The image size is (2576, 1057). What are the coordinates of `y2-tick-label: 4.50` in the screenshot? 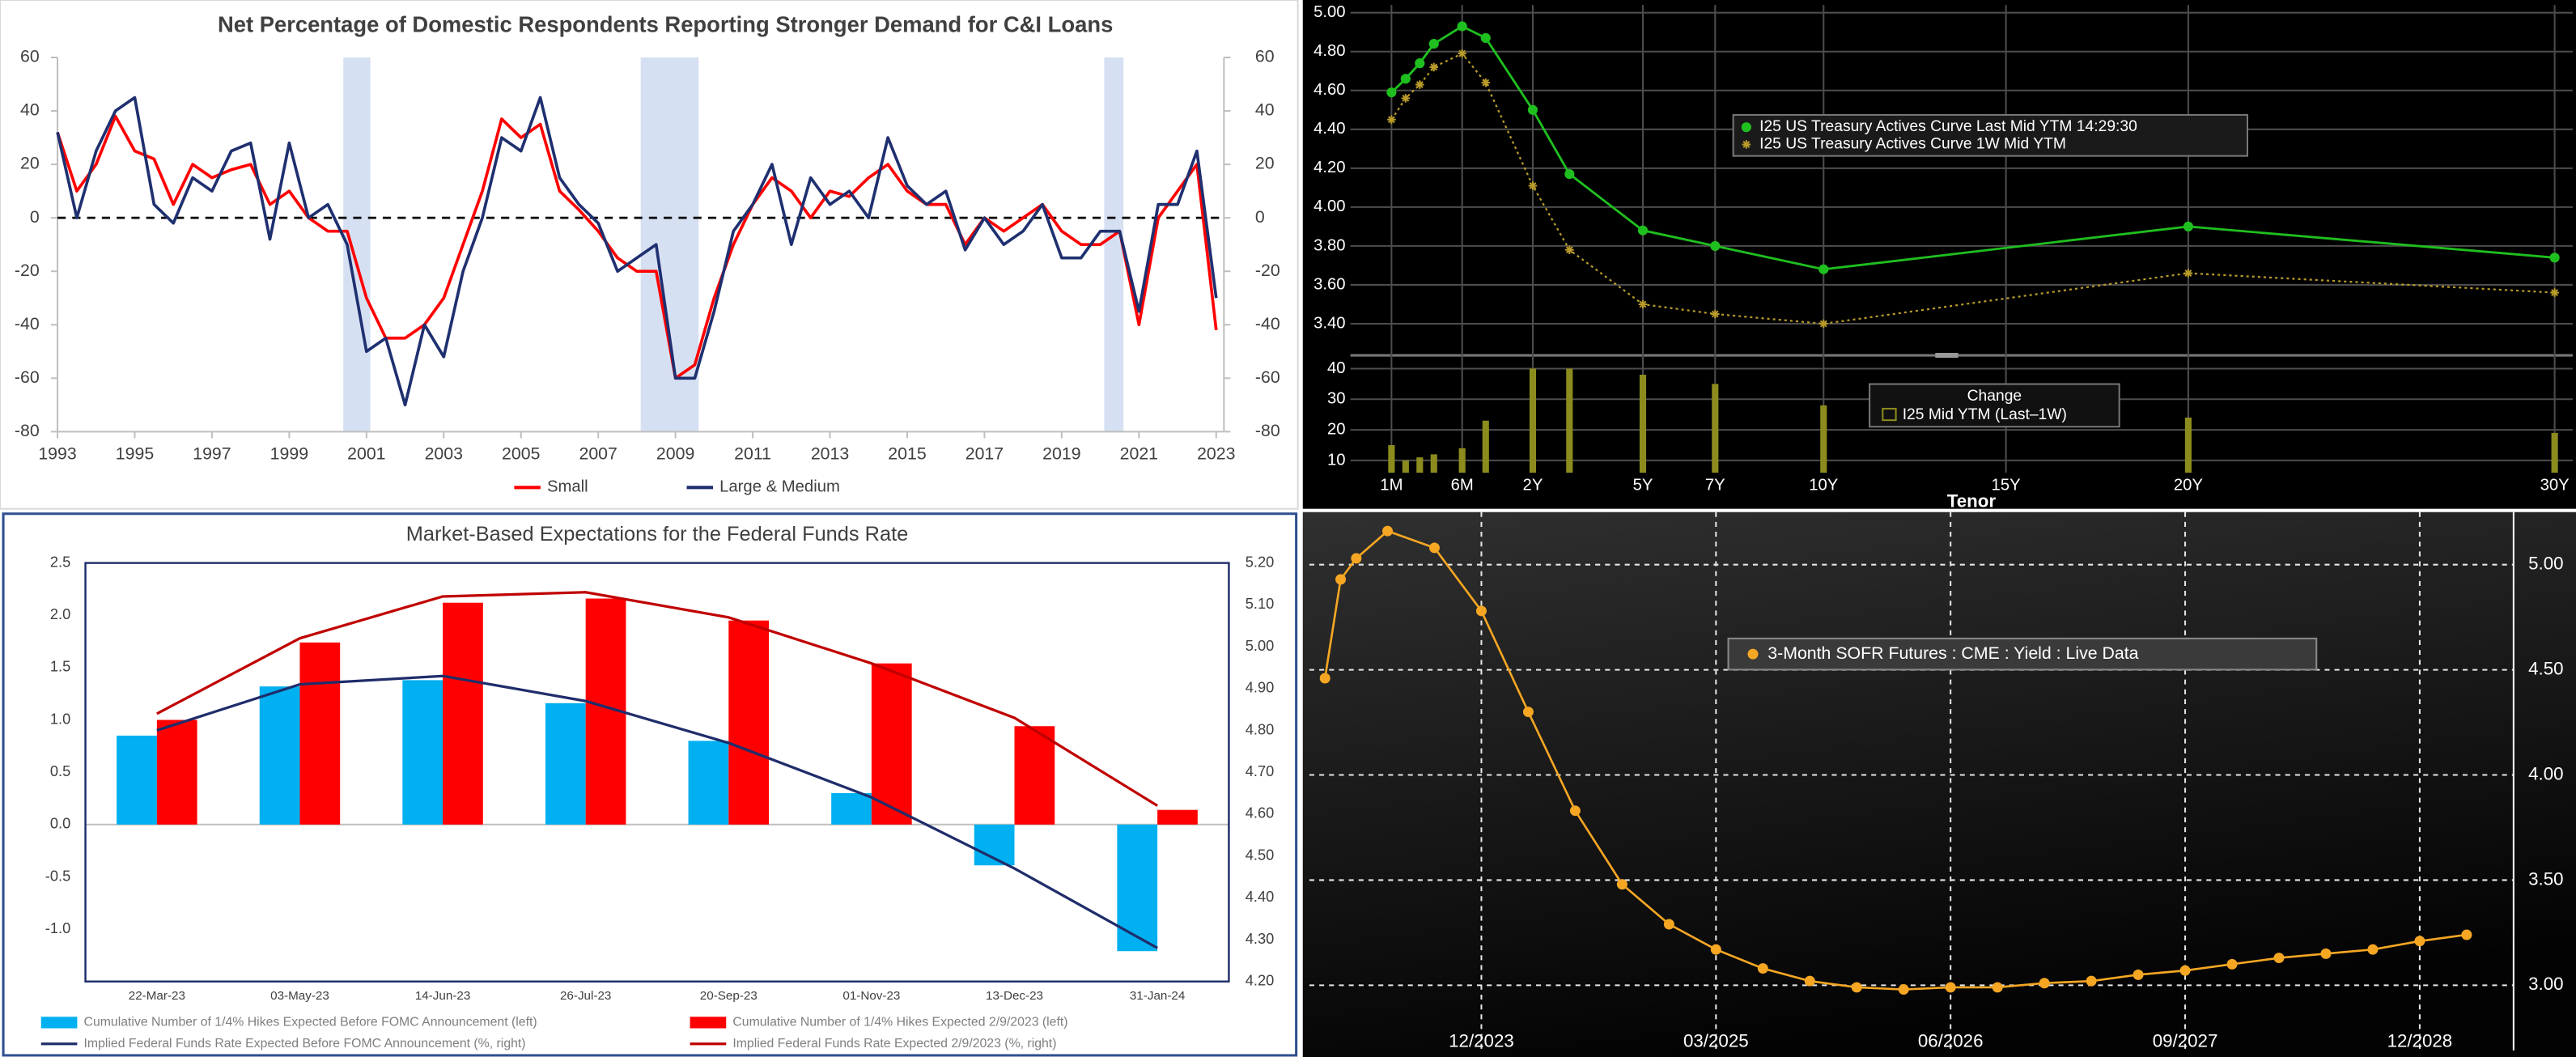 It's located at (1260, 854).